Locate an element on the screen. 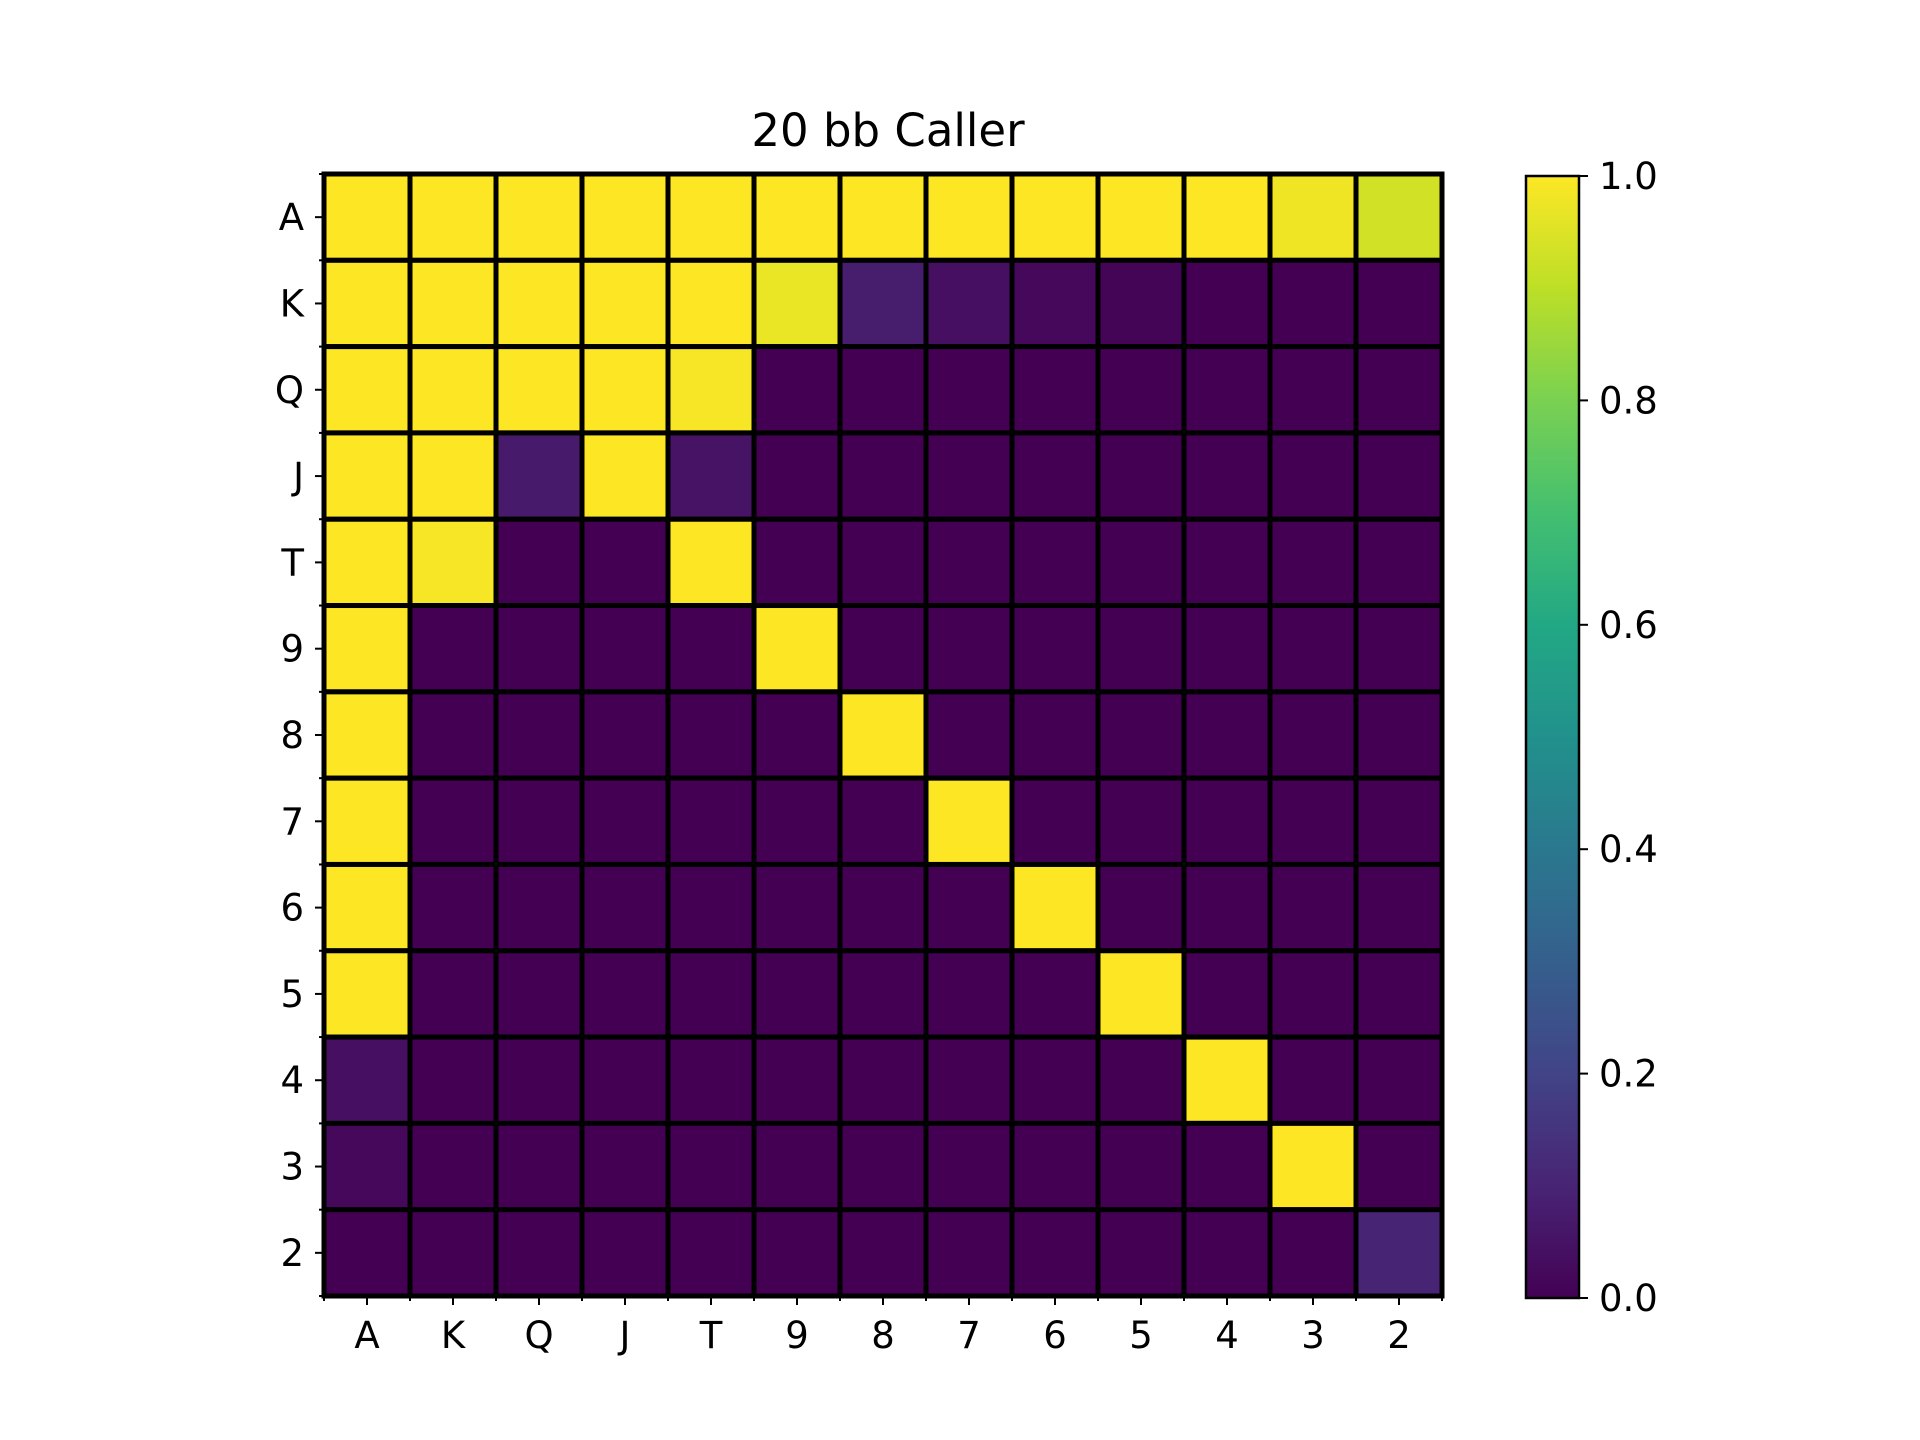 The image size is (1920, 1440). y-tick-label: 9 is located at coordinates (292, 649).